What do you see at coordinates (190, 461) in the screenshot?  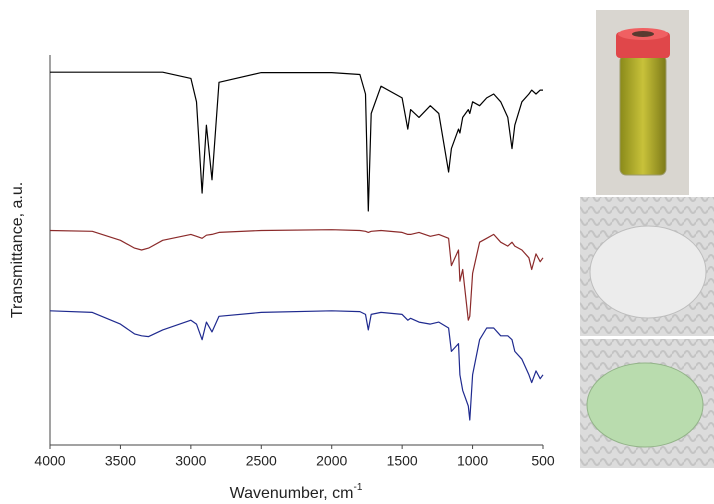 I see `x-tick-label: 3000` at bounding box center [190, 461].